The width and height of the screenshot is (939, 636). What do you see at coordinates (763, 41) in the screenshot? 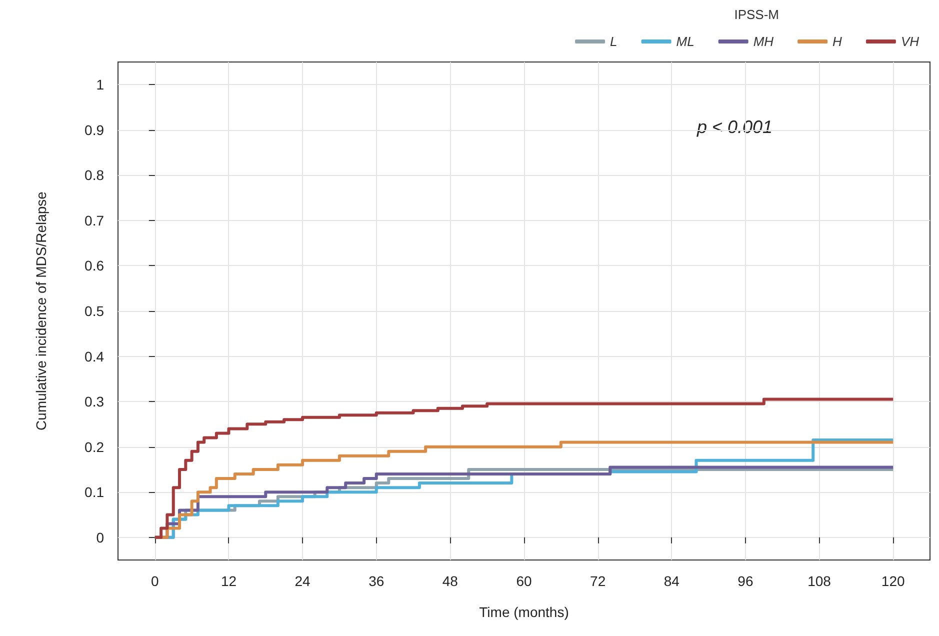
I see `legend-label: MH` at bounding box center [763, 41].